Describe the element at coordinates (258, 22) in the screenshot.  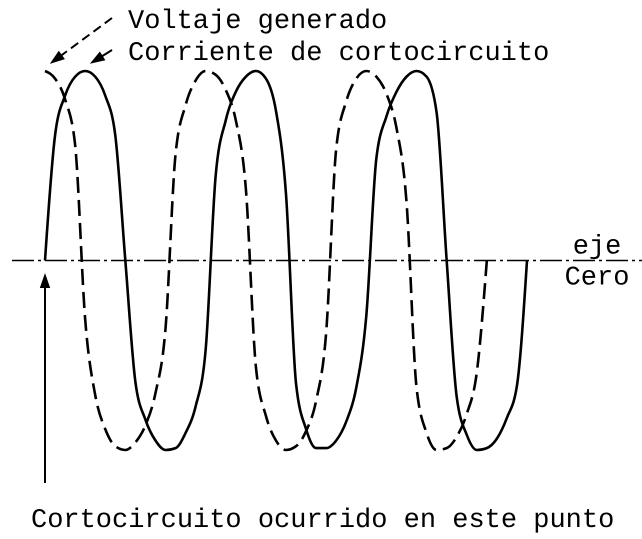
I see `legend-label: Voltaje generado` at that location.